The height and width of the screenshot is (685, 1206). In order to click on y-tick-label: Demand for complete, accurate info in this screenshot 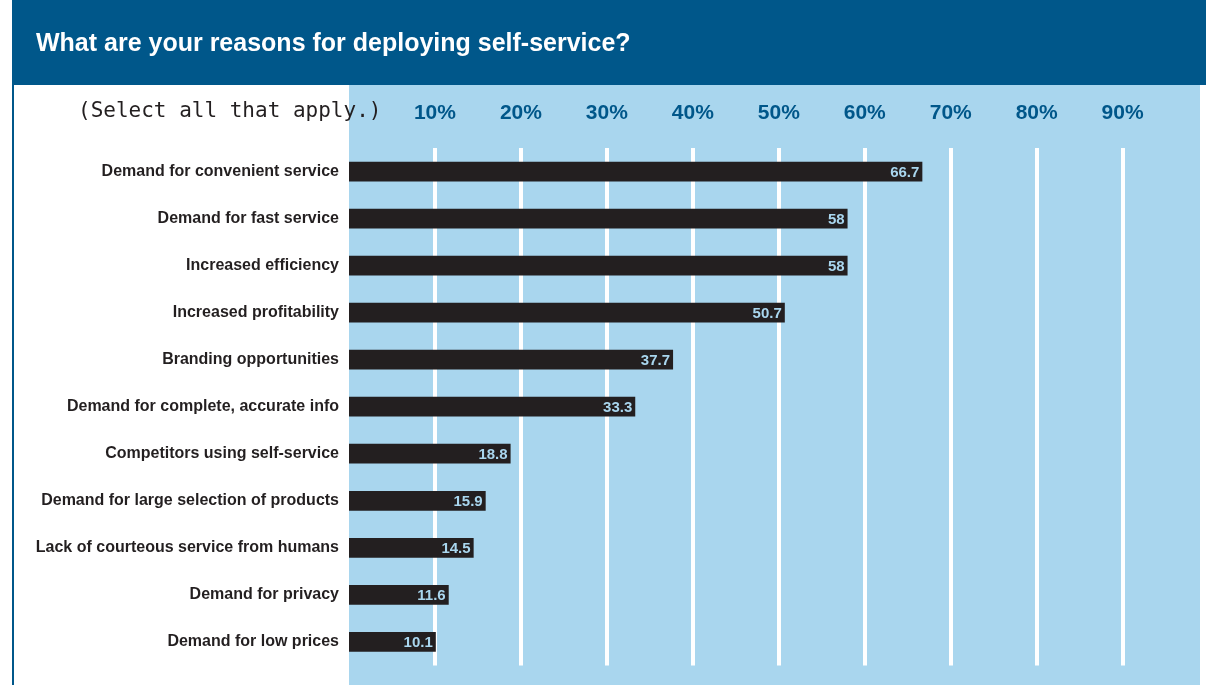, I will do `click(203, 406)`.